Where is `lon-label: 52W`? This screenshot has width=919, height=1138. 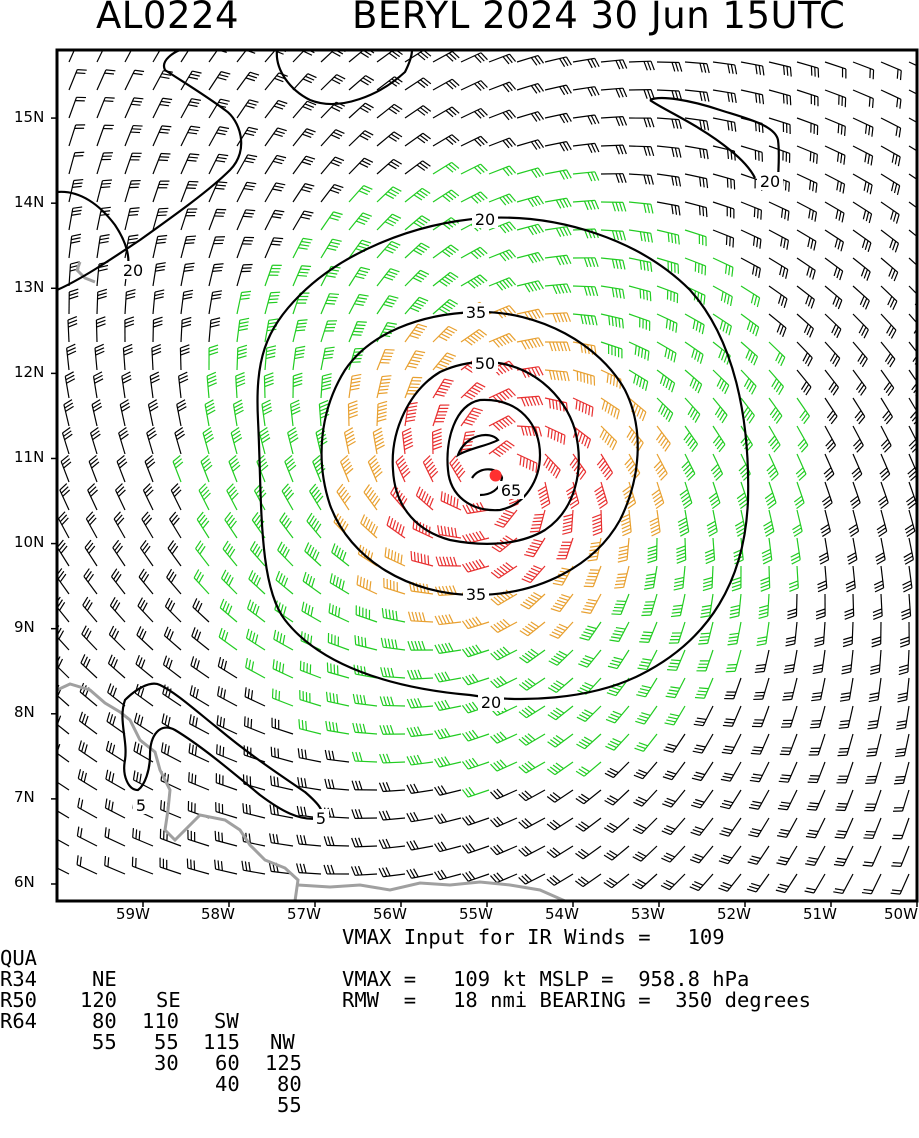
lon-label: 52W is located at coordinates (734, 914).